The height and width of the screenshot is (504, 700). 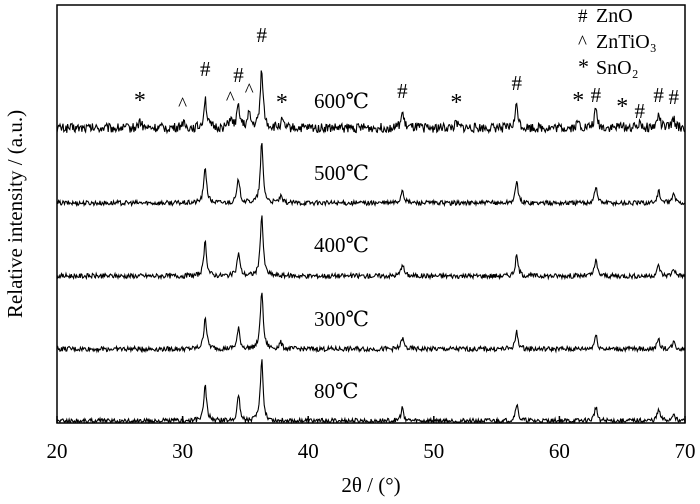 I want to click on series-label-layer: 600℃ 500℃ 400℃ 300℃ 80℃, so click(x=341, y=246).